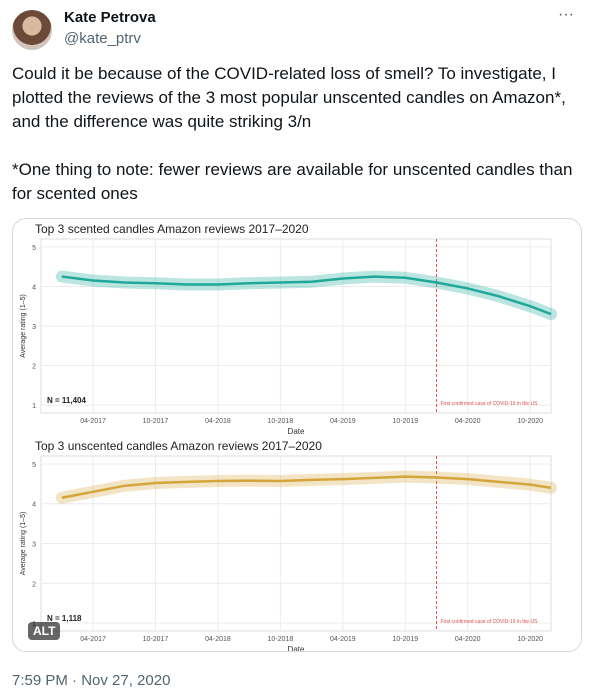 The image size is (596, 698). What do you see at coordinates (44, 631) in the screenshot?
I see `alt-badge: ALT` at bounding box center [44, 631].